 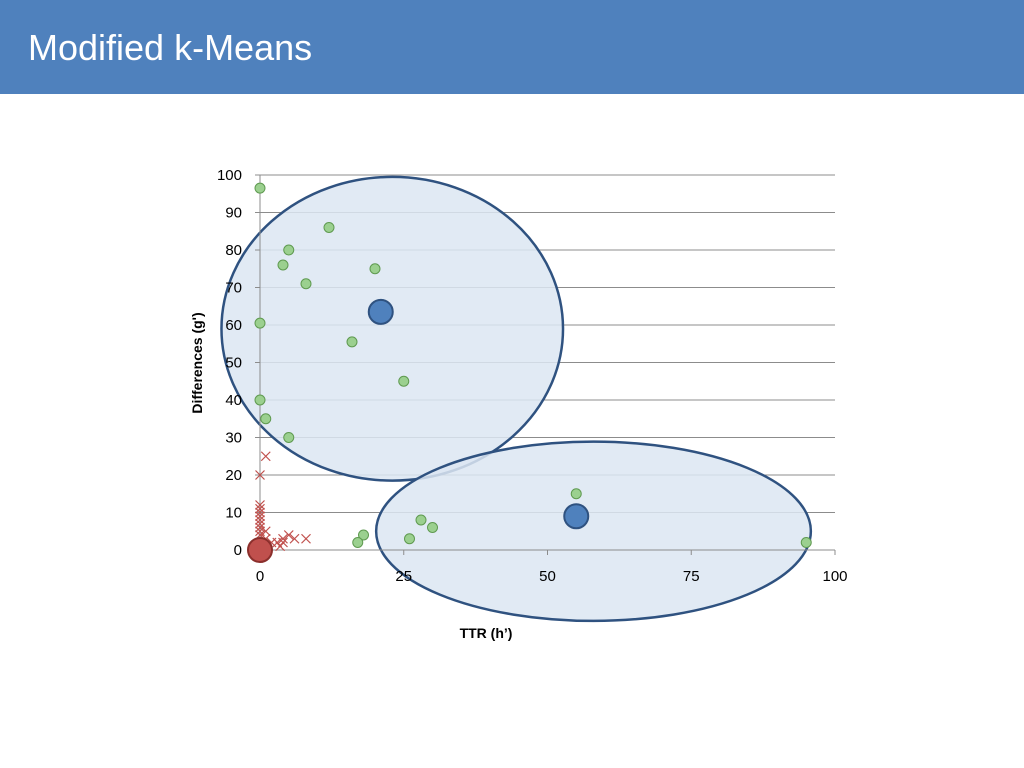 What do you see at coordinates (229, 175) in the screenshot?
I see `y-tick-label: 100` at bounding box center [229, 175].